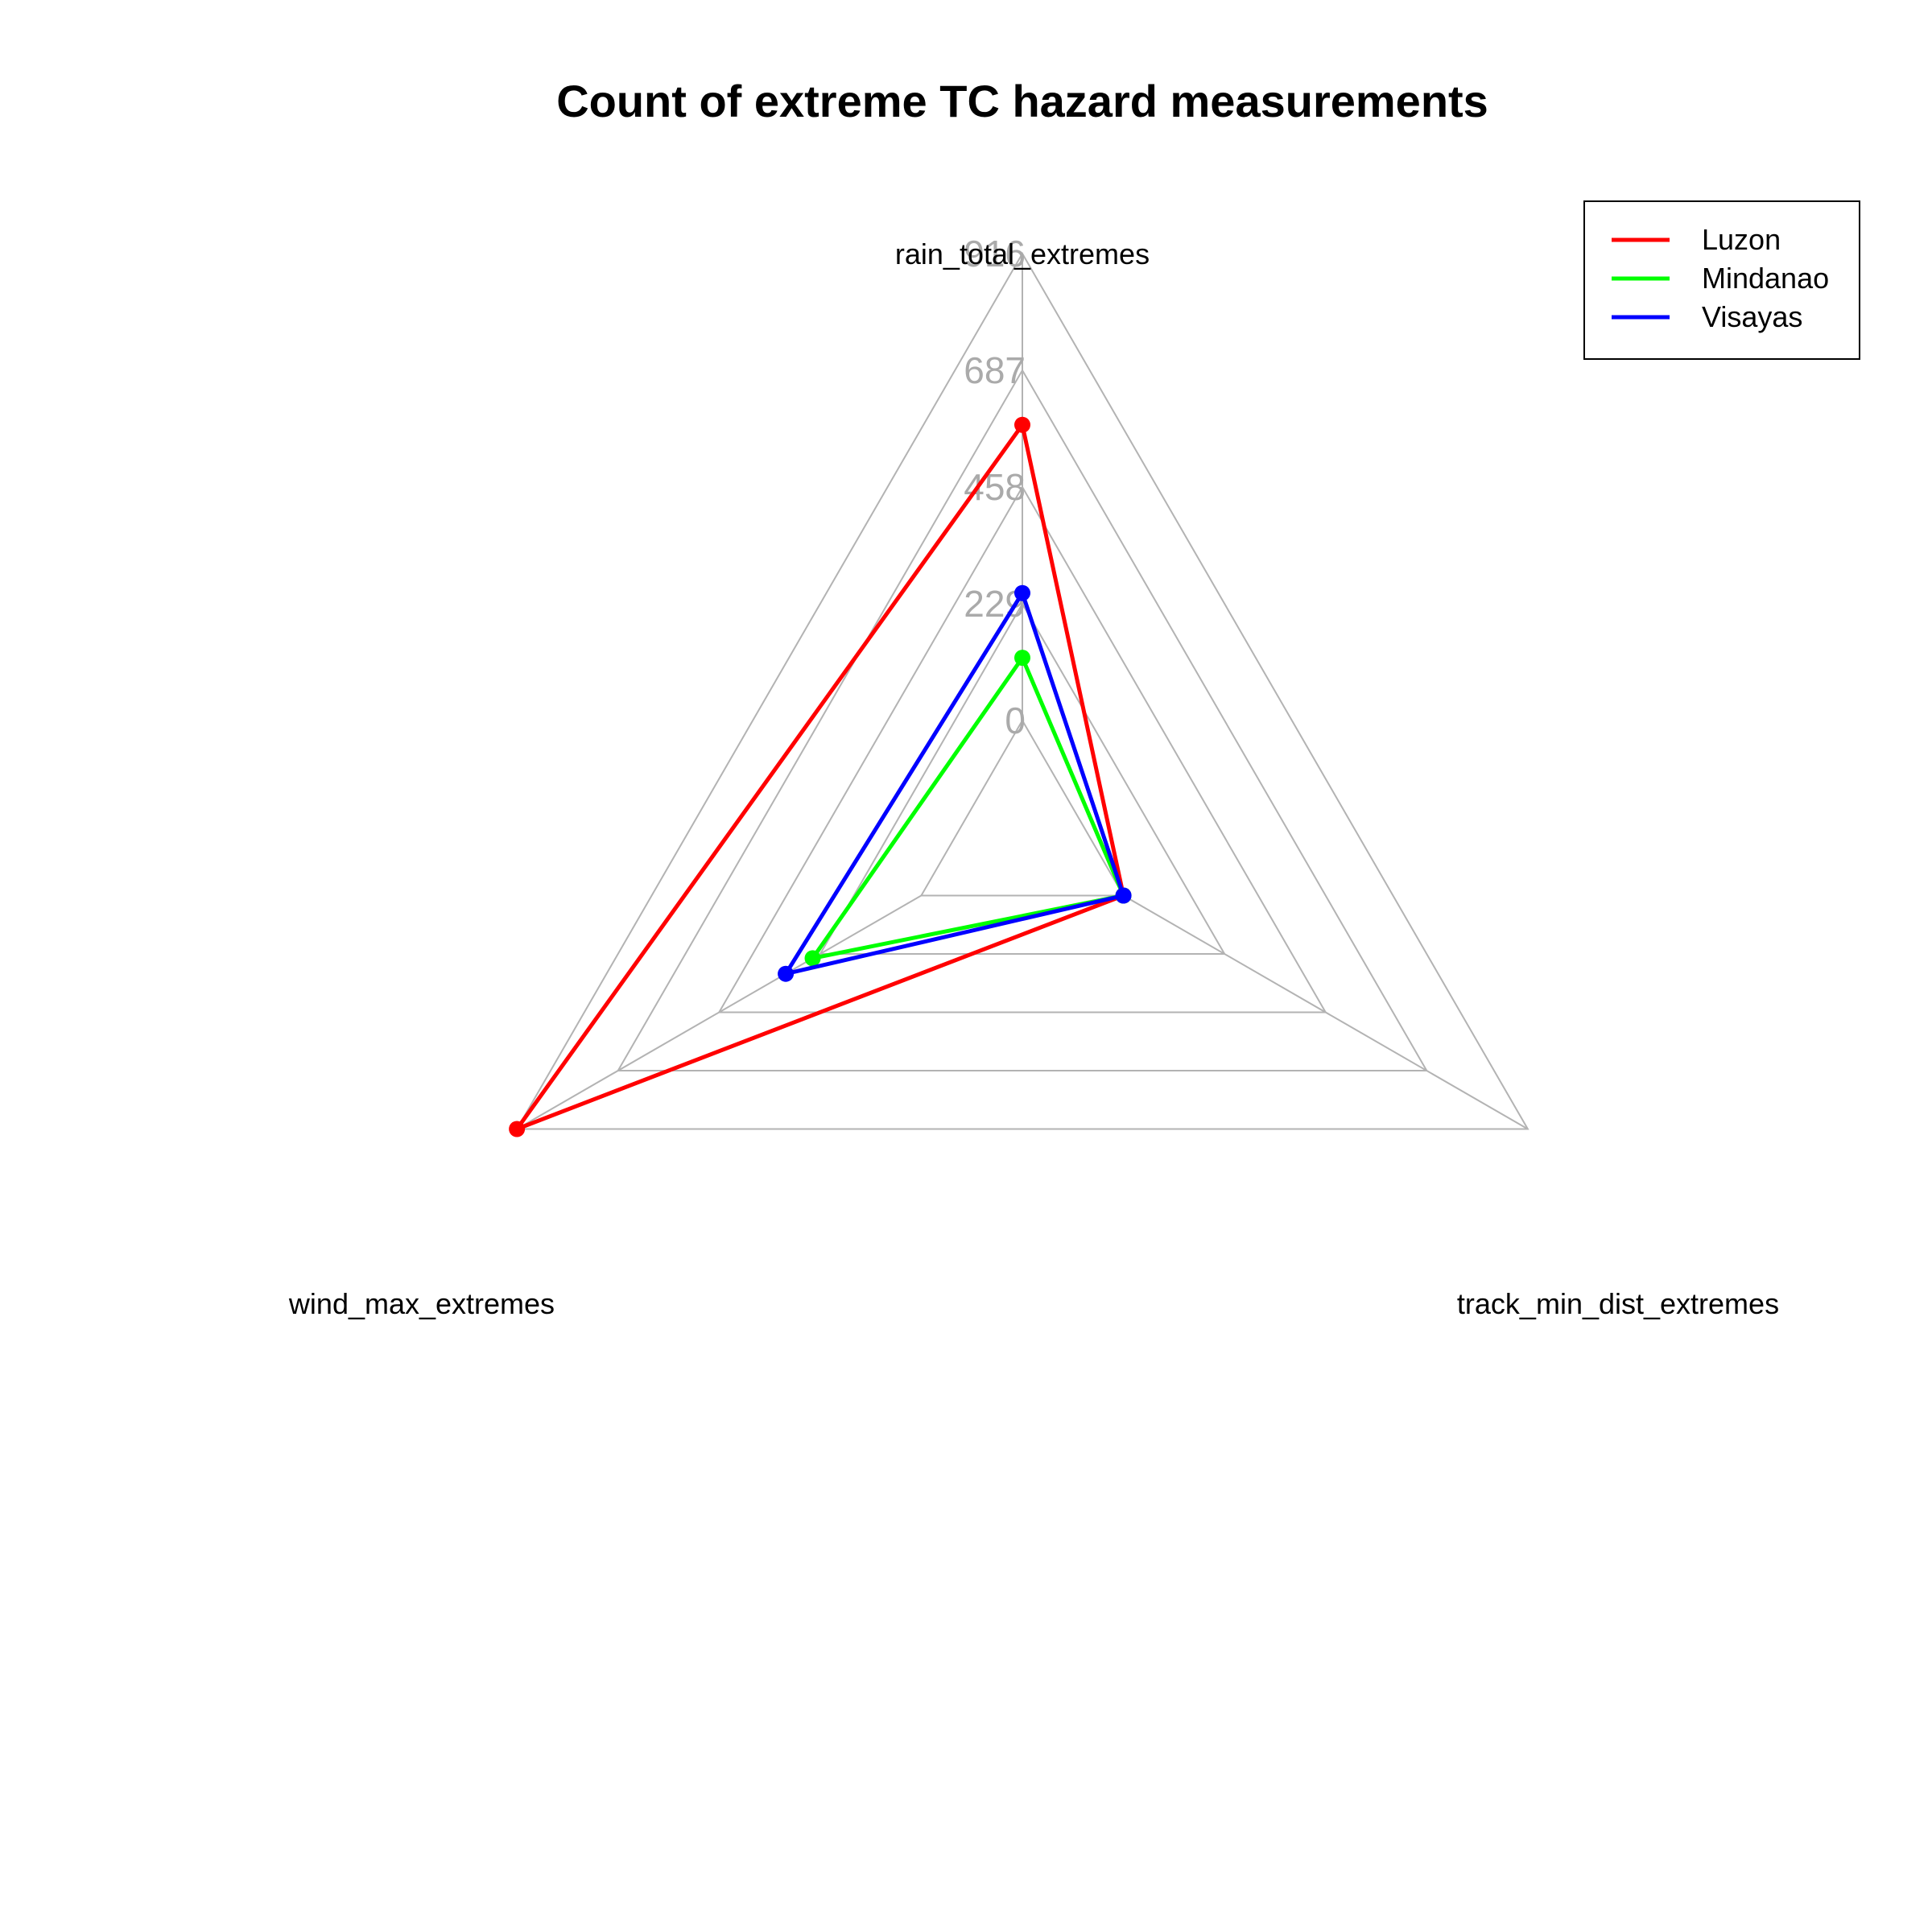 This screenshot has height=1932, width=1932. I want to click on tick-label: 687, so click(995, 370).